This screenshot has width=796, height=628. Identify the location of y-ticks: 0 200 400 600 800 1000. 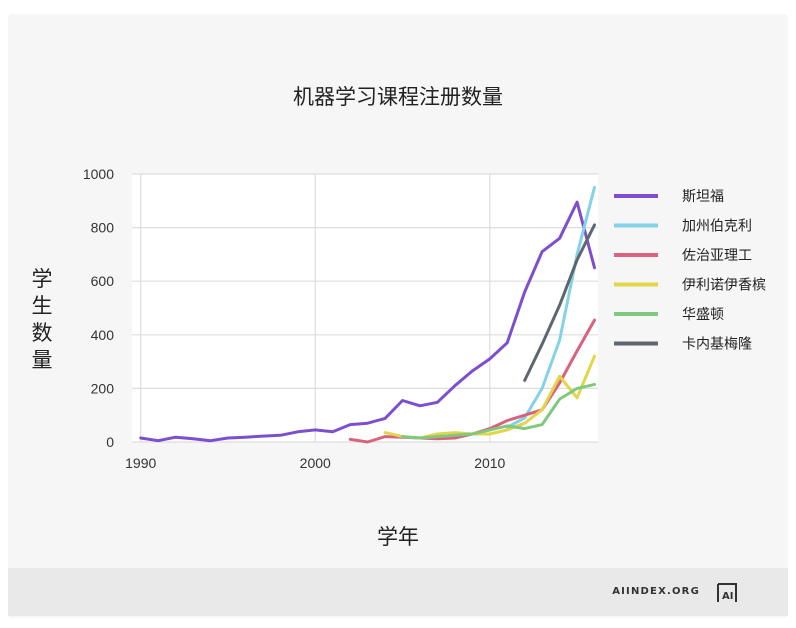
(98, 308).